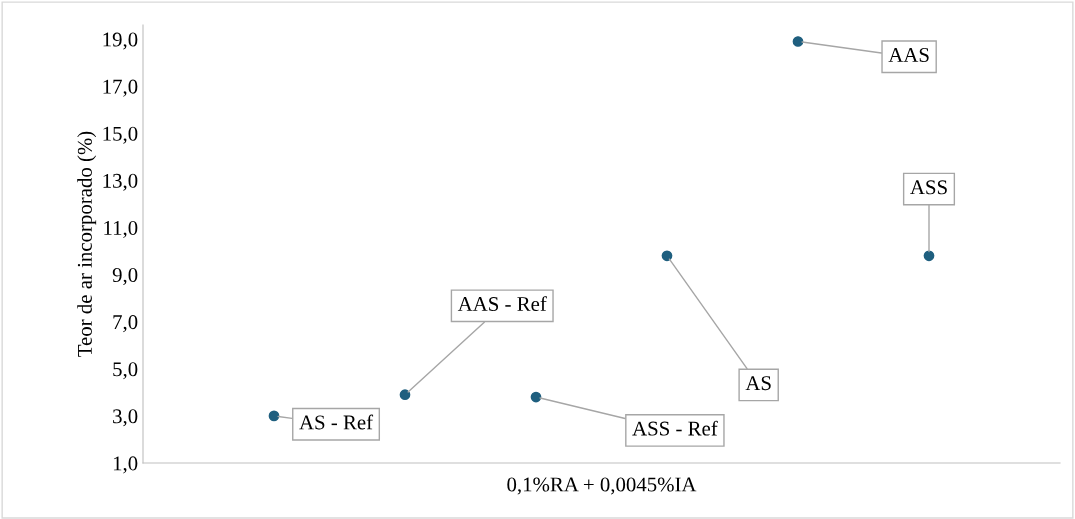 The height and width of the screenshot is (519, 1075). What do you see at coordinates (928, 187) in the screenshot?
I see `text: ASS` at bounding box center [928, 187].